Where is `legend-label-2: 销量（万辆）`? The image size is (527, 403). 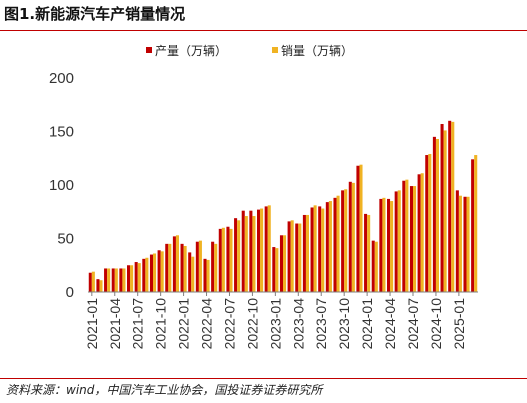
legend-label-2: 销量（万辆） is located at coordinates (317, 51).